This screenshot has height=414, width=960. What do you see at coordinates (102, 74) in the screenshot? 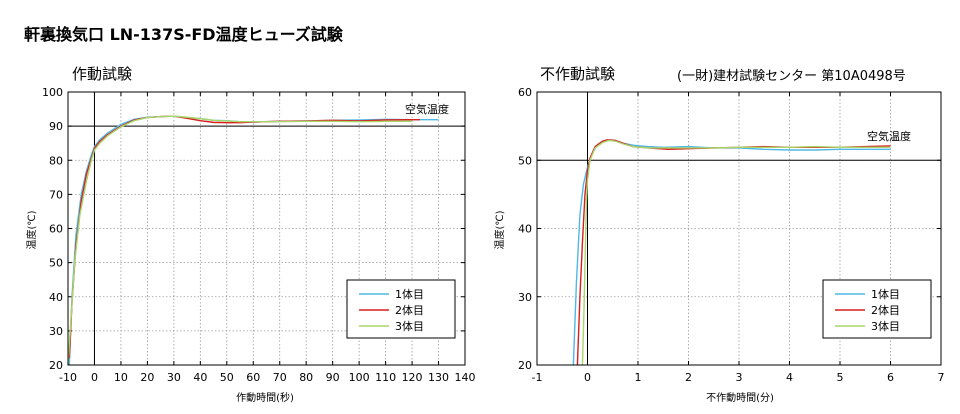
I see `chart-title: 作動試験` at bounding box center [102, 74].